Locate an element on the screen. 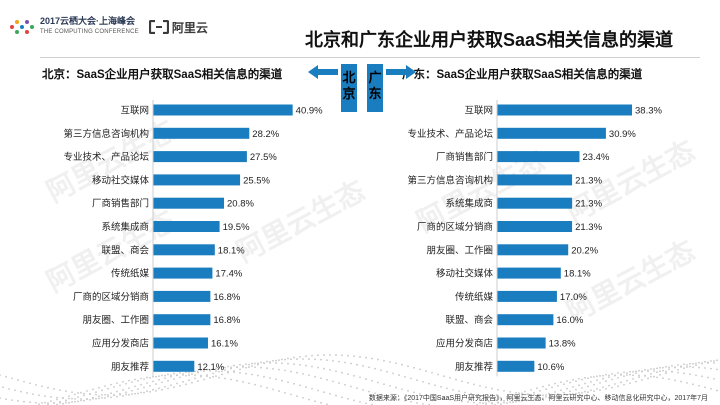  value-label: 13.8% is located at coordinates (562, 344).